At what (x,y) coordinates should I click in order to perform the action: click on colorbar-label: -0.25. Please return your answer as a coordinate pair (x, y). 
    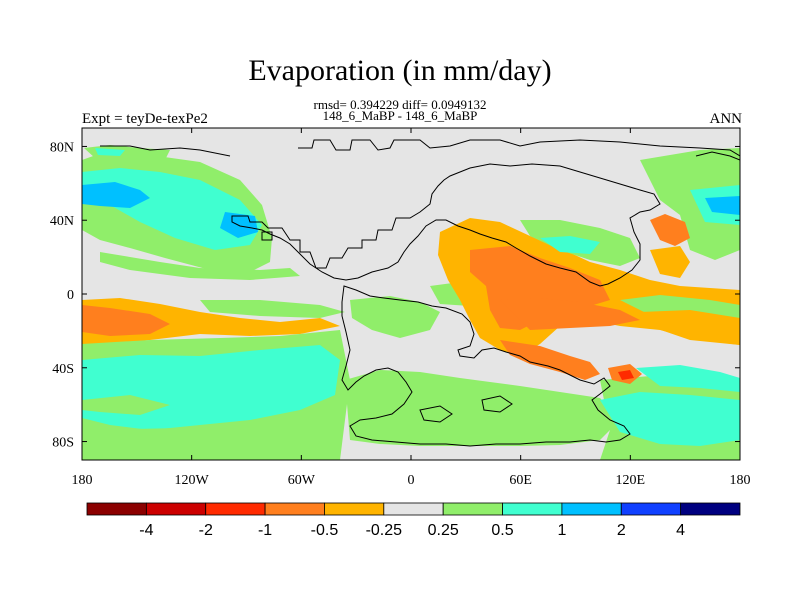
    Looking at the image, I should click on (384, 530).